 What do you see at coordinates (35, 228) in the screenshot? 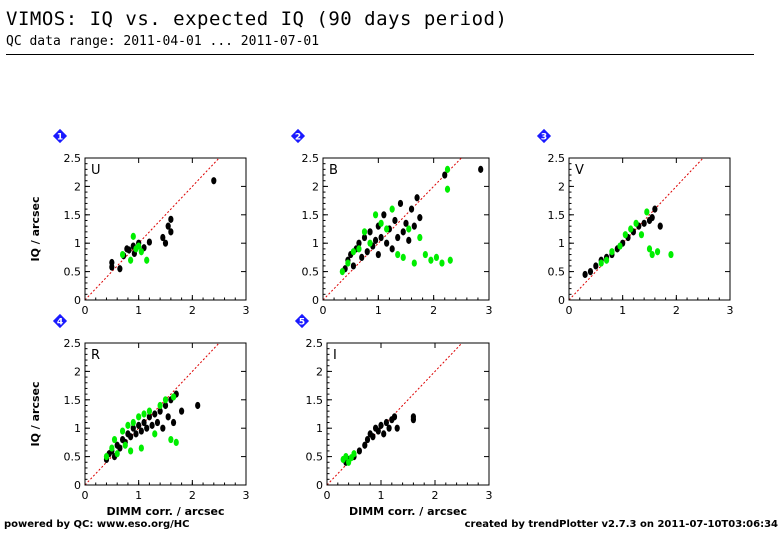
I see `y-axis-label: IQ / arcsec` at bounding box center [35, 228].